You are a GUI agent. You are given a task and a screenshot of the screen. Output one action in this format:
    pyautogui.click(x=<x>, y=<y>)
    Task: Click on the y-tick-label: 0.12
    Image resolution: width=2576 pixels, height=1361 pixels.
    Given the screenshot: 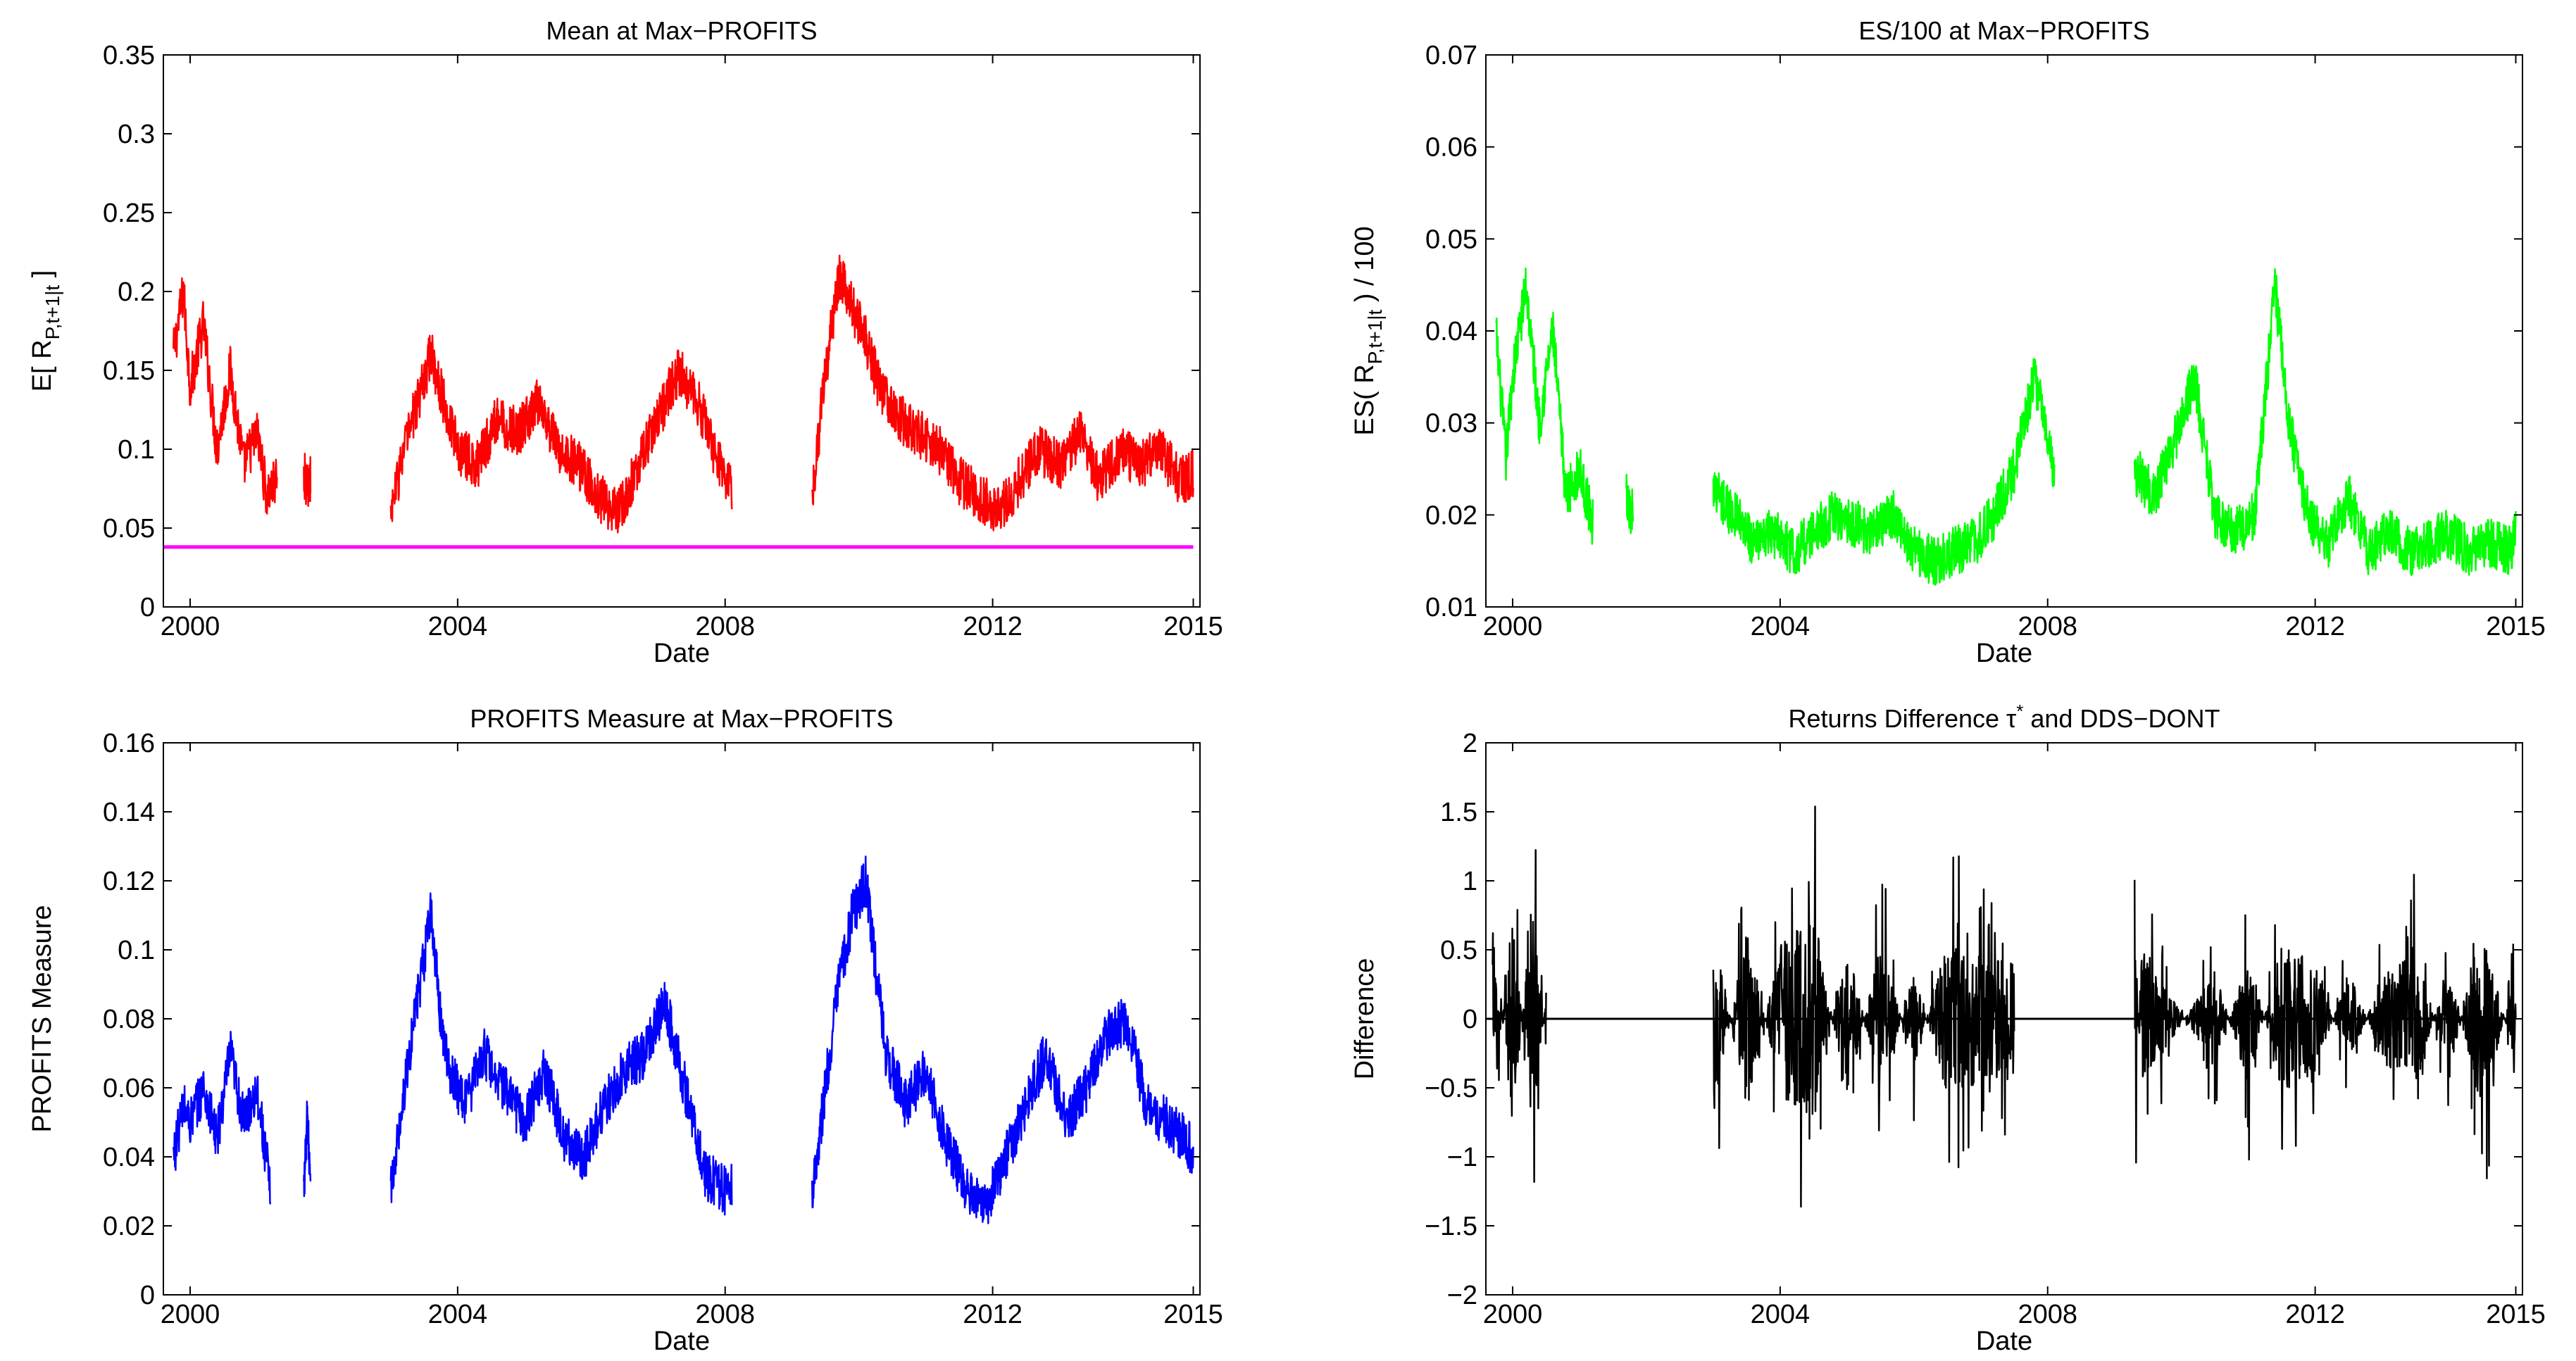 What is the action you would take?
    pyautogui.click(x=129, y=882)
    